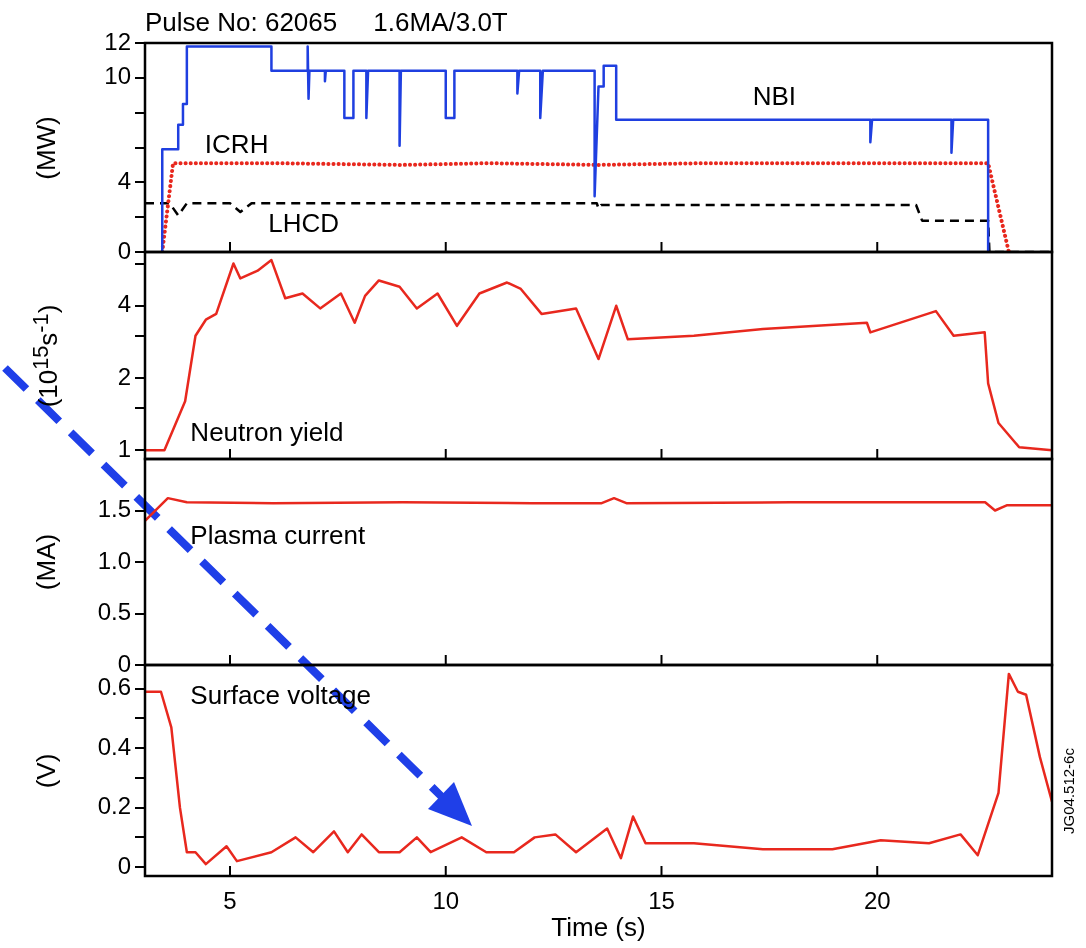  Describe the element at coordinates (114, 746) in the screenshot. I see `y-tick-label: 0.4` at that location.